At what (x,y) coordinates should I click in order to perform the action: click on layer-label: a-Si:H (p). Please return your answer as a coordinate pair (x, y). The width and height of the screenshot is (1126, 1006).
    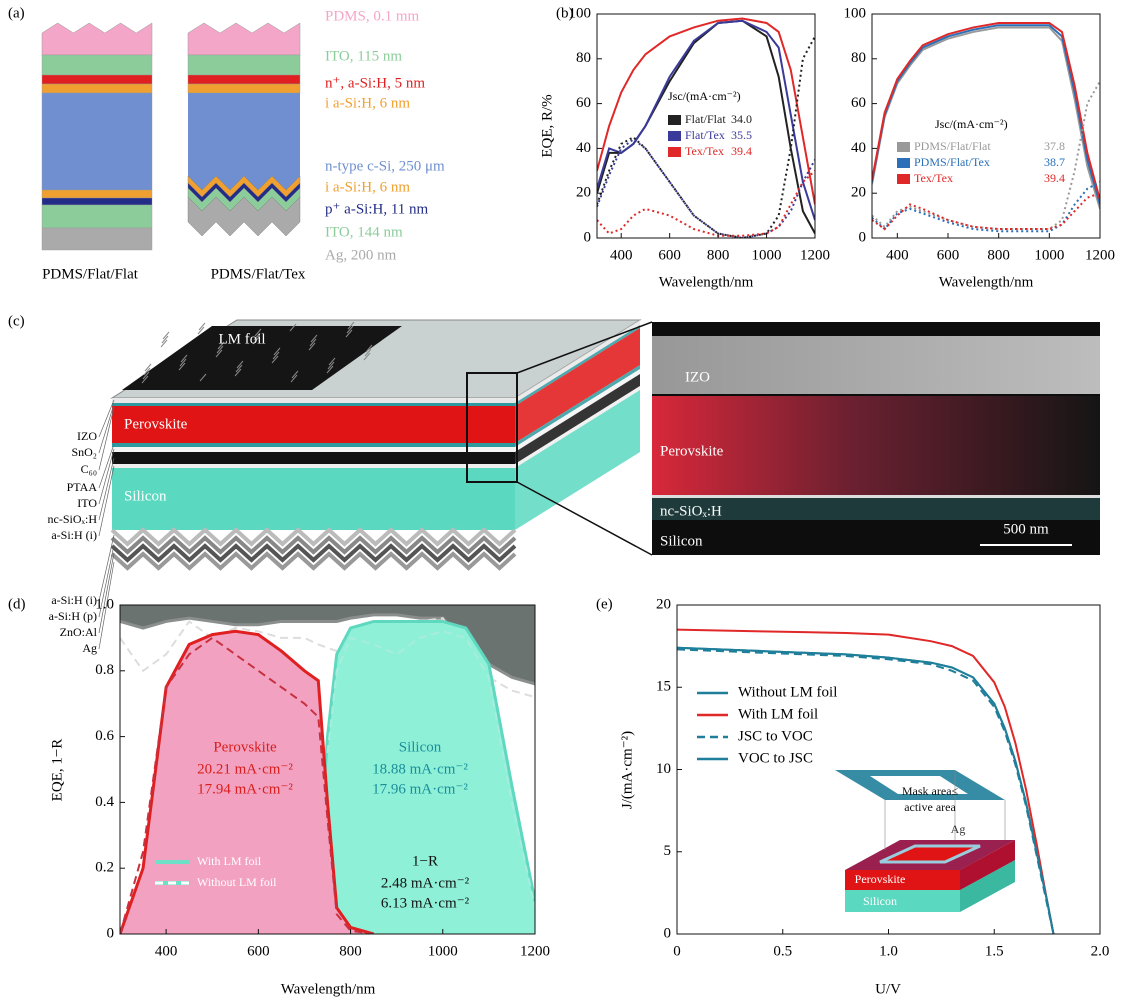
    Looking at the image, I should click on (73, 616).